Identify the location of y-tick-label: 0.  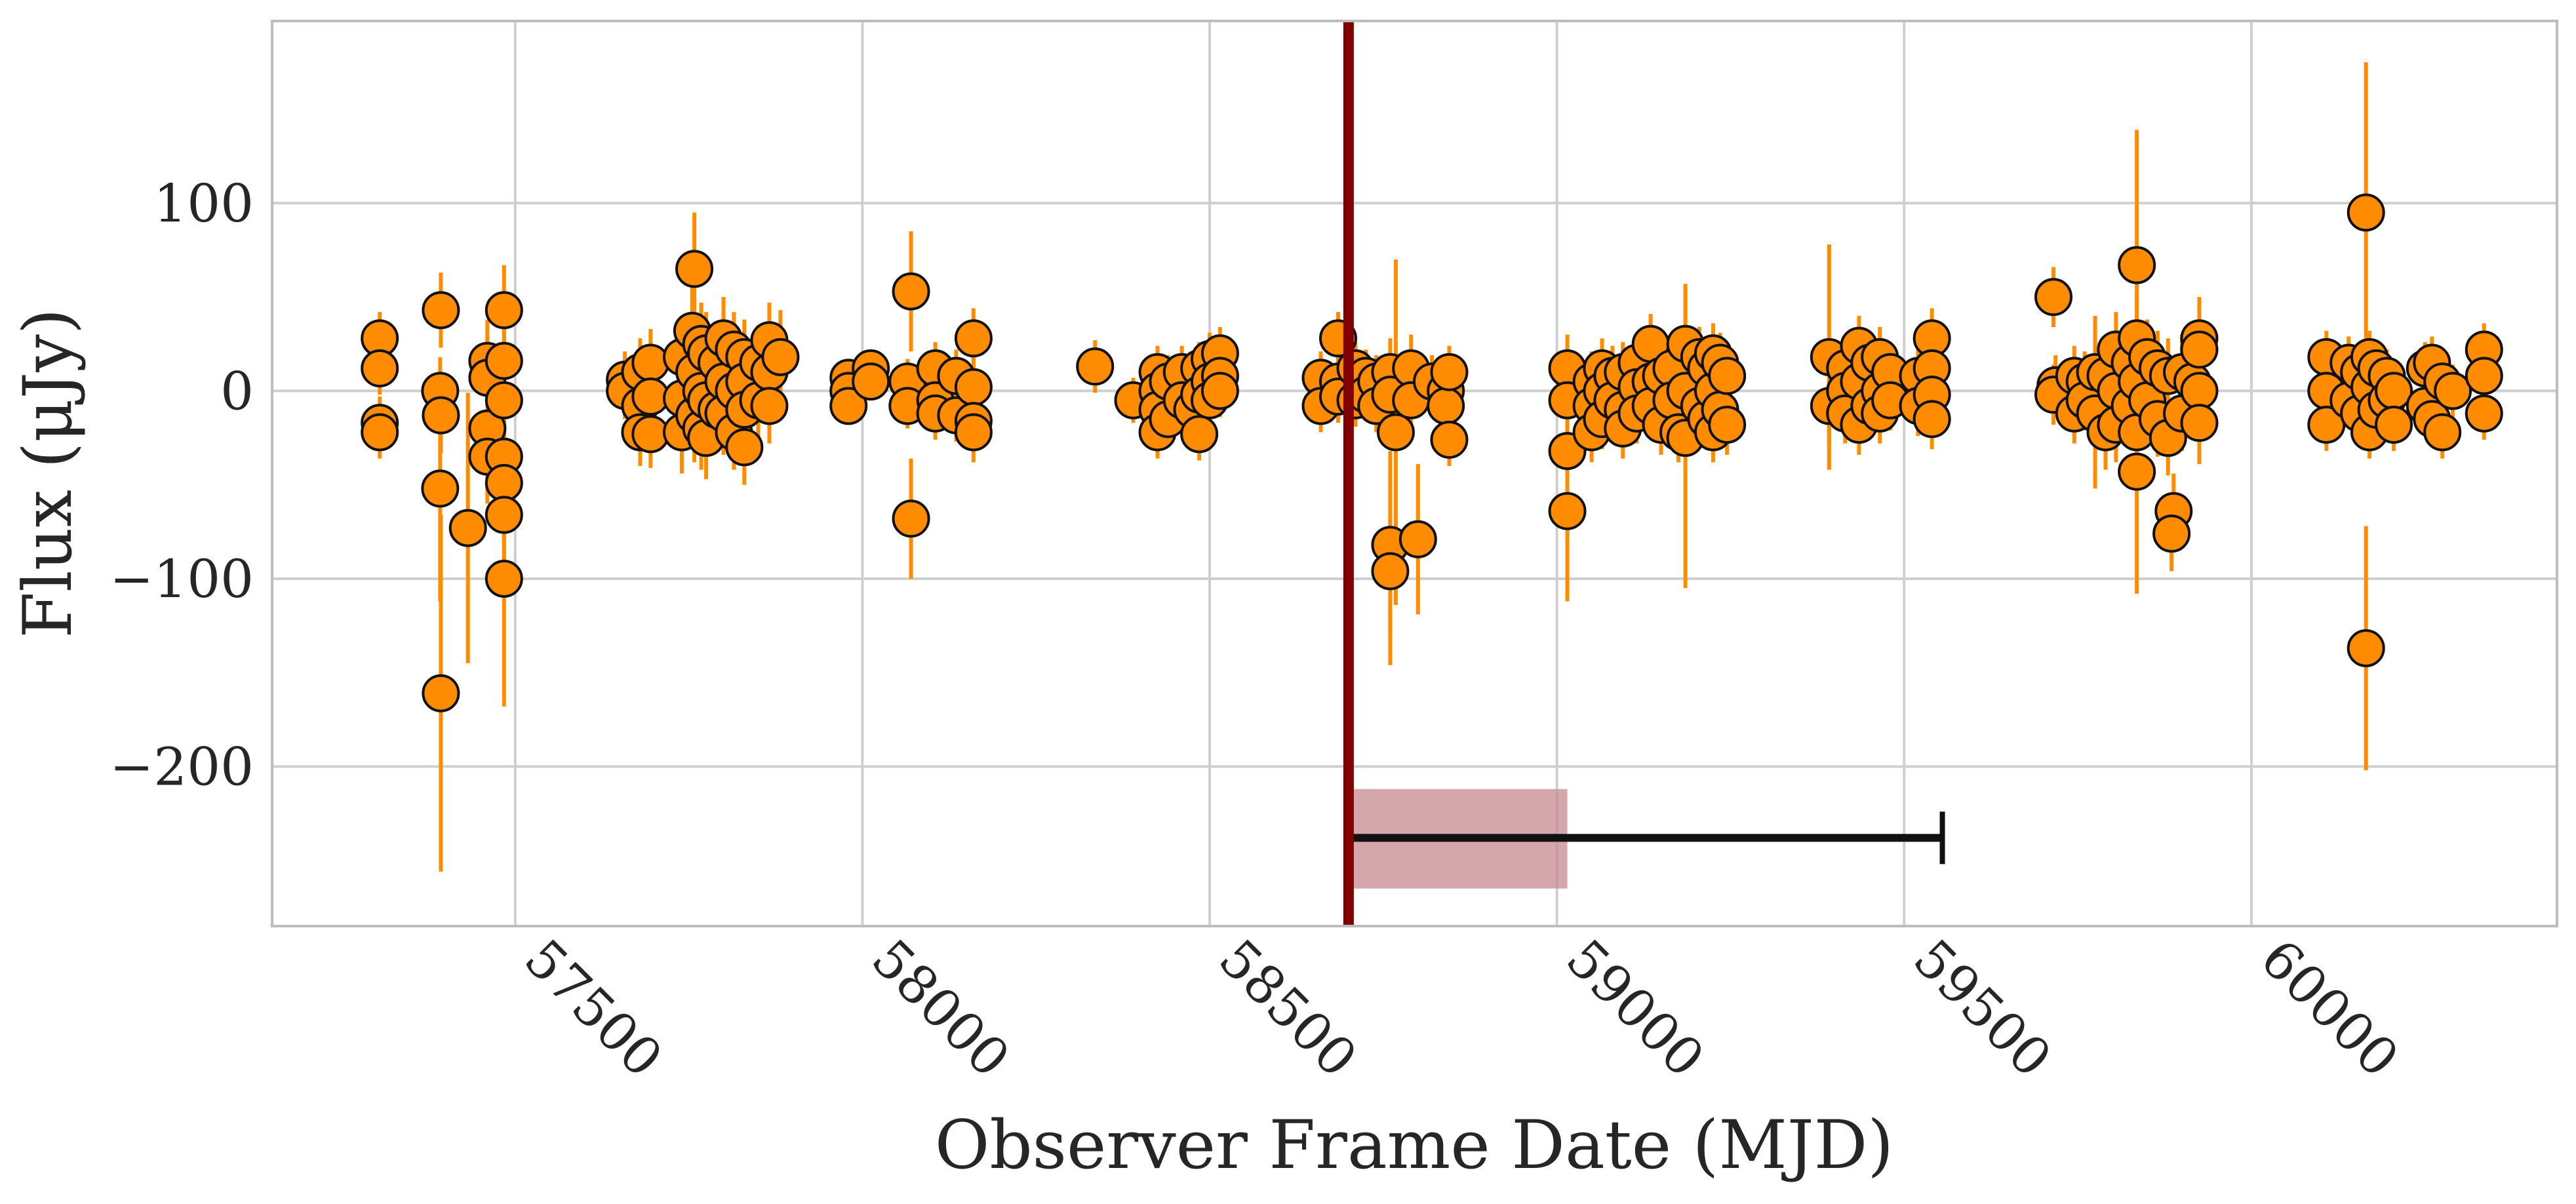
(237, 390).